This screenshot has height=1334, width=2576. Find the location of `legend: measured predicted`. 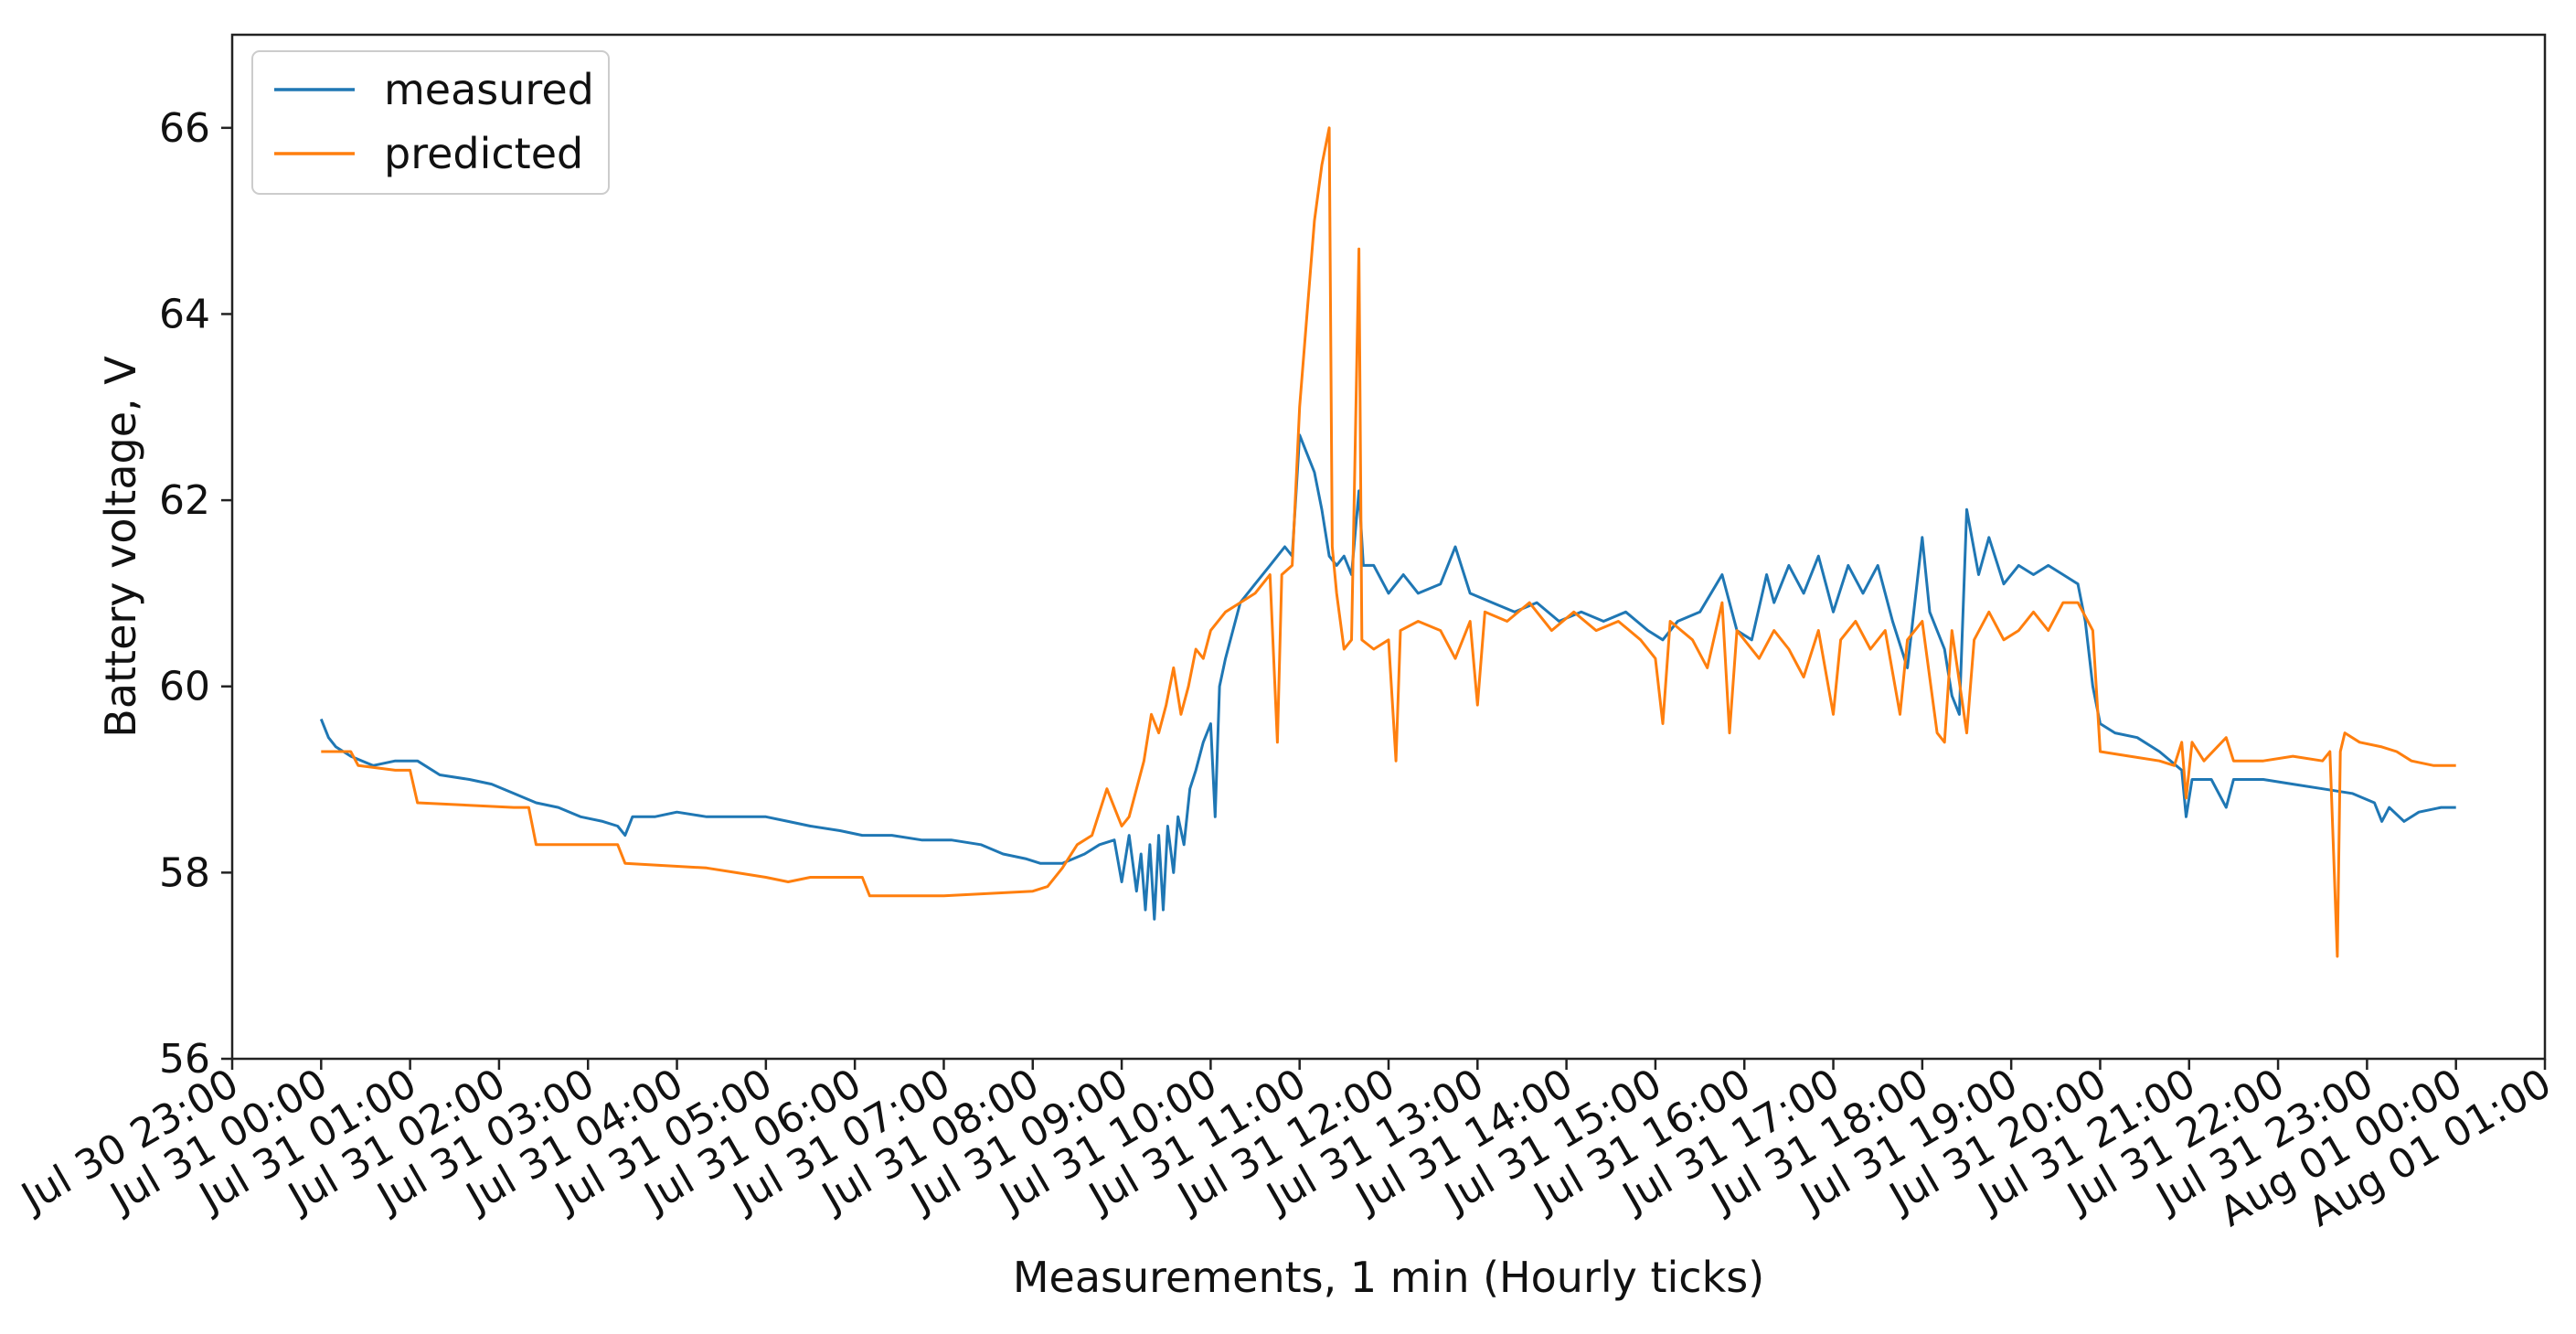

legend: measured predicted is located at coordinates (431, 122).